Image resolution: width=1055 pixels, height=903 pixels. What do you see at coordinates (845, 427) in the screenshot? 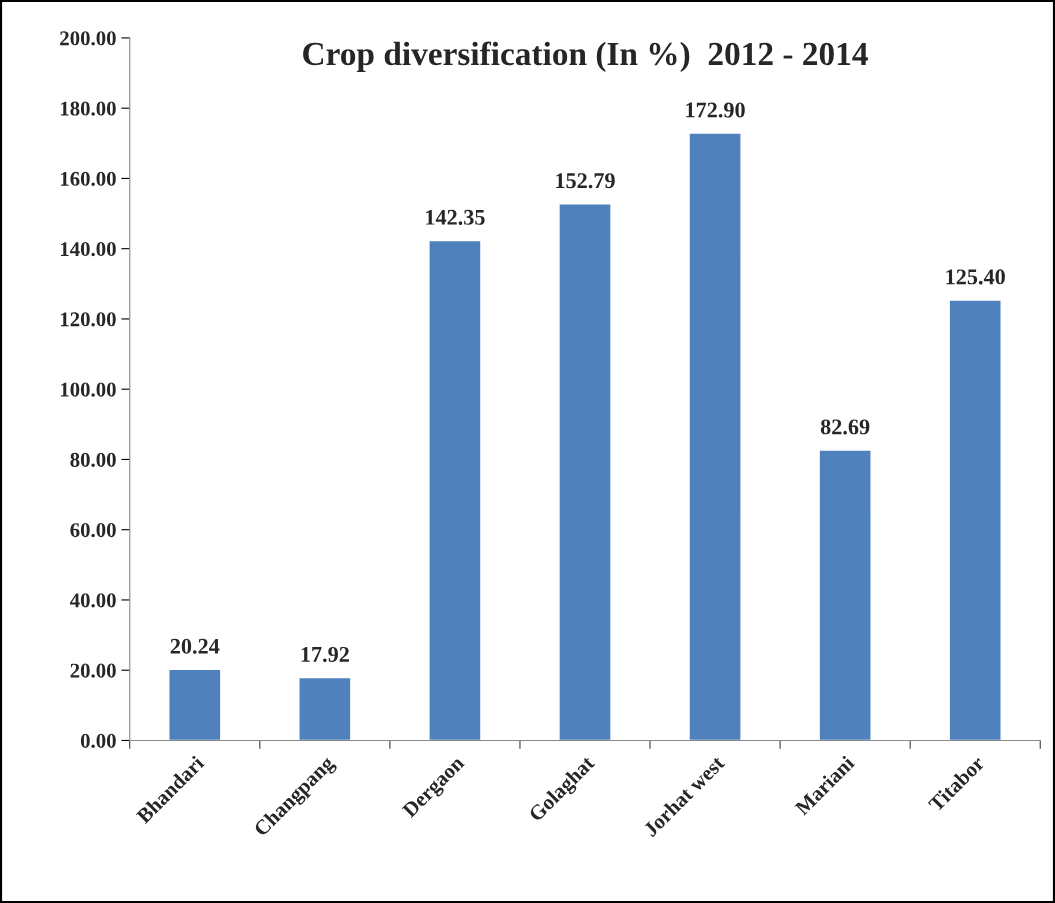
I see `data-label: 82.69` at bounding box center [845, 427].